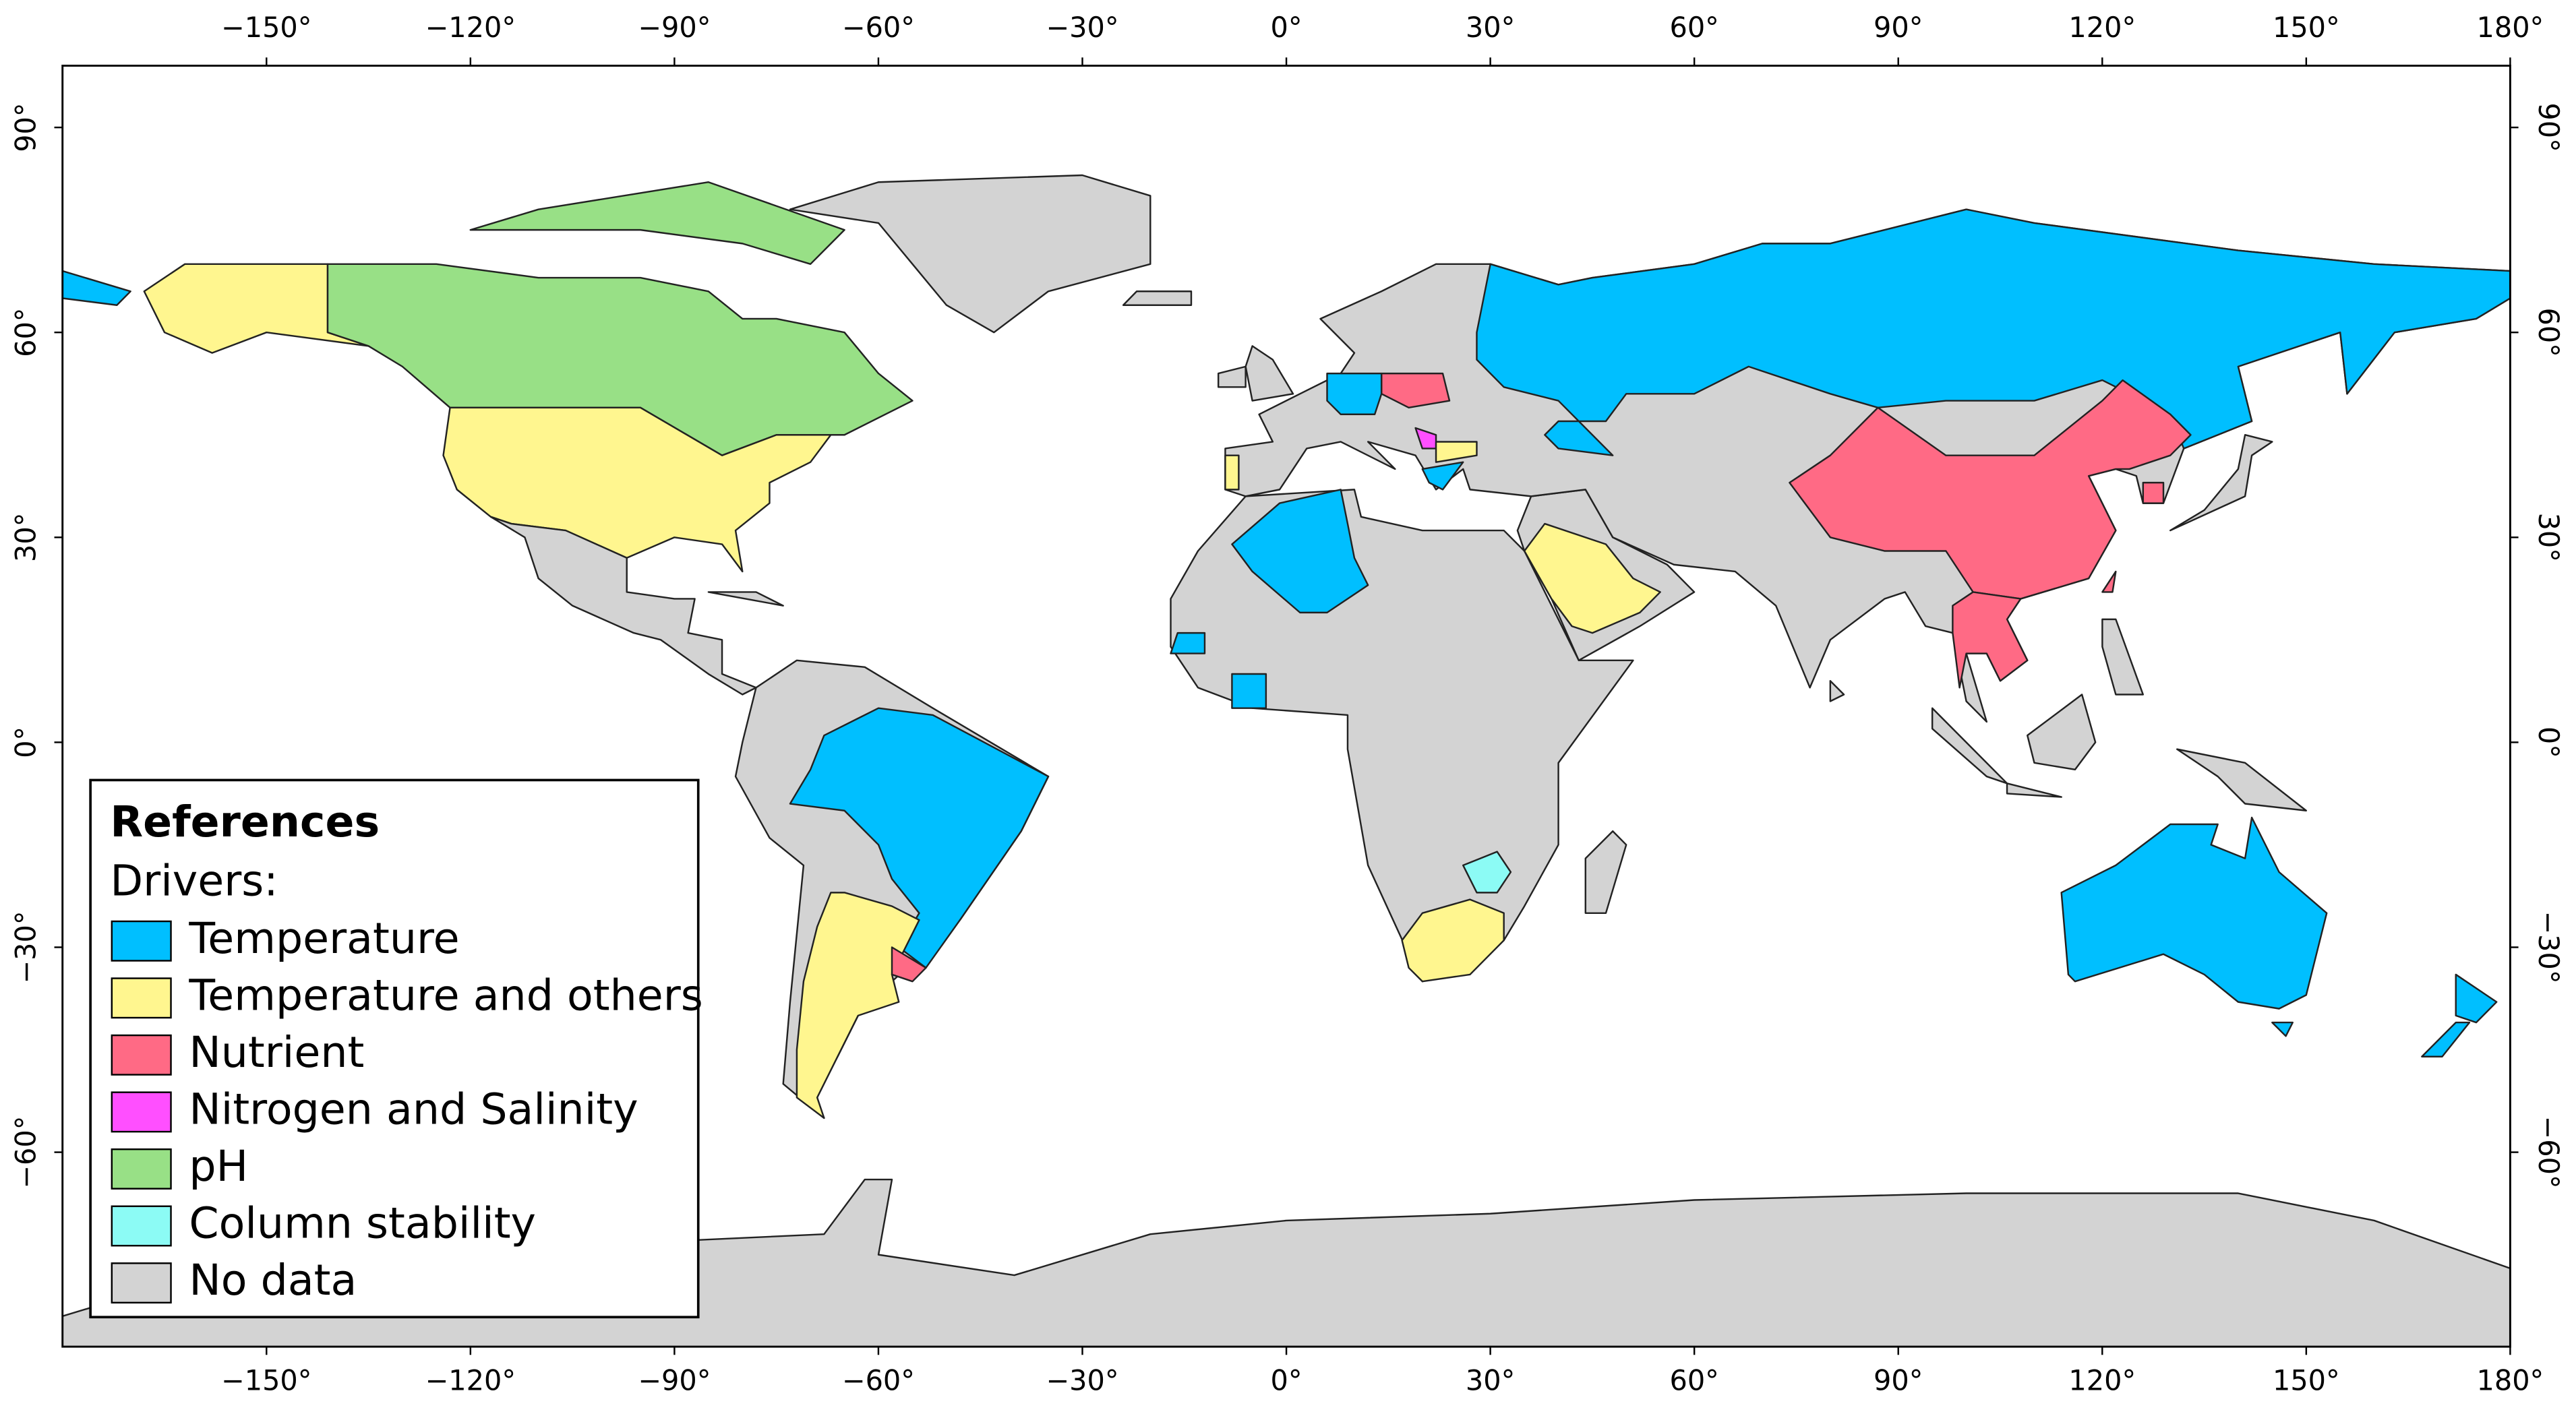 The width and height of the screenshot is (2576, 1414). Describe the element at coordinates (1286, 1381) in the screenshot. I see `lon-label-bottom: 0°` at that location.